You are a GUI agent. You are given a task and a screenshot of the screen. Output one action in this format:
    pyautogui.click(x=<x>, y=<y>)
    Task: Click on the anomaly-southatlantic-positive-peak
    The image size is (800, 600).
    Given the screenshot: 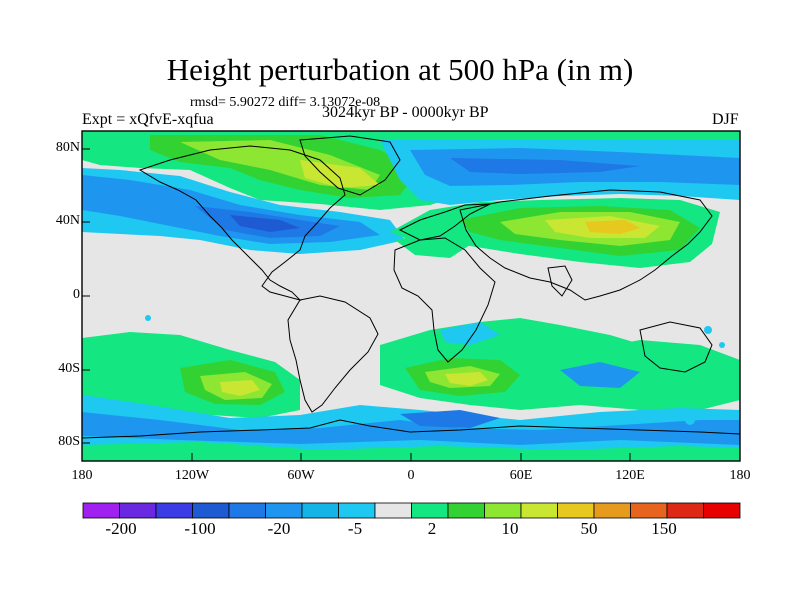 What is the action you would take?
    pyautogui.click(x=466, y=379)
    